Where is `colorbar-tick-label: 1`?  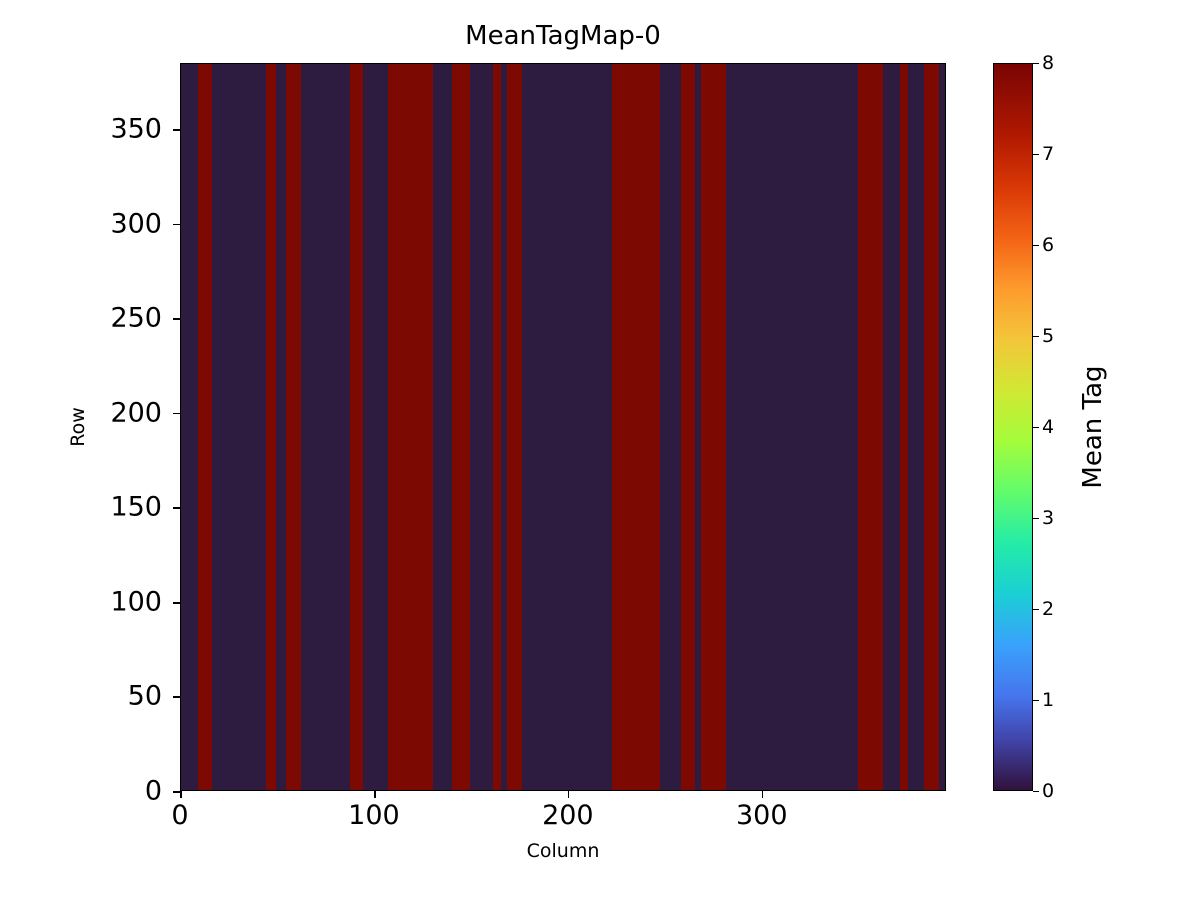
colorbar-tick-label: 1 is located at coordinates (1048, 700).